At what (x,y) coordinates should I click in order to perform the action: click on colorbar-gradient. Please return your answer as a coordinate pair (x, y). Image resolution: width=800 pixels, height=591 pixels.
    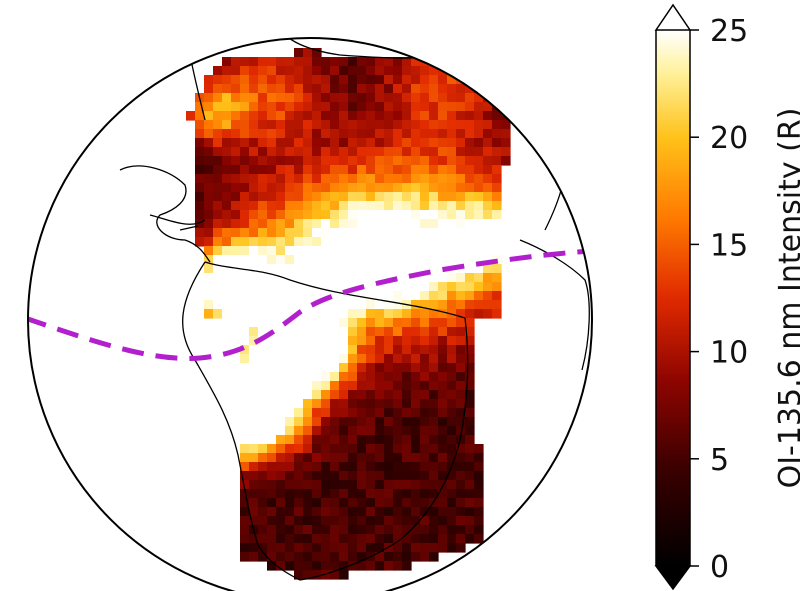
    Looking at the image, I should click on (673, 298).